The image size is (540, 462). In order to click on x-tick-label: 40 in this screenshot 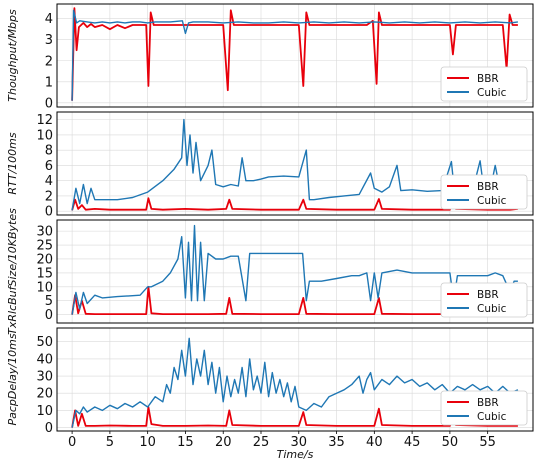, I will do `click(374, 442)`.